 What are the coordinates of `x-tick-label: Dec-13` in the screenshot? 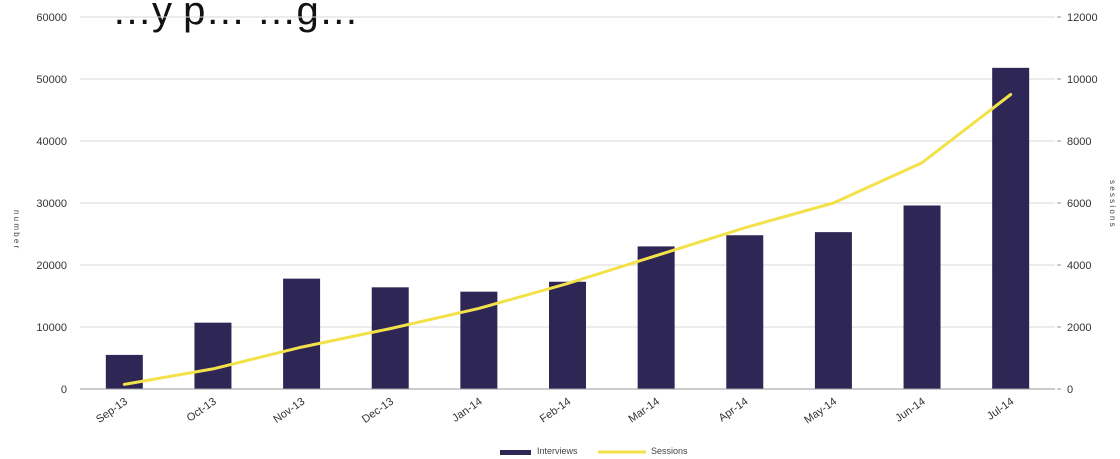 It's located at (378, 411).